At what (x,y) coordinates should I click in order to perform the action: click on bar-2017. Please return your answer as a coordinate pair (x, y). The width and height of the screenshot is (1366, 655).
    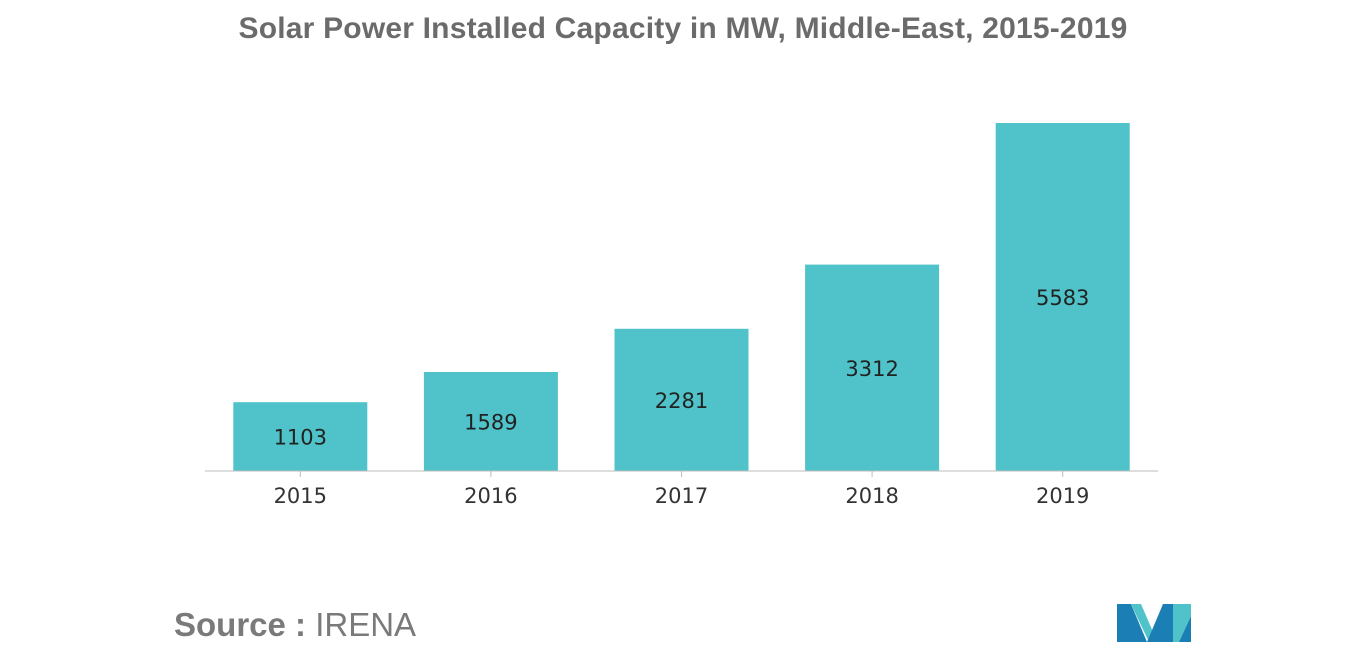
    Looking at the image, I should click on (681, 399).